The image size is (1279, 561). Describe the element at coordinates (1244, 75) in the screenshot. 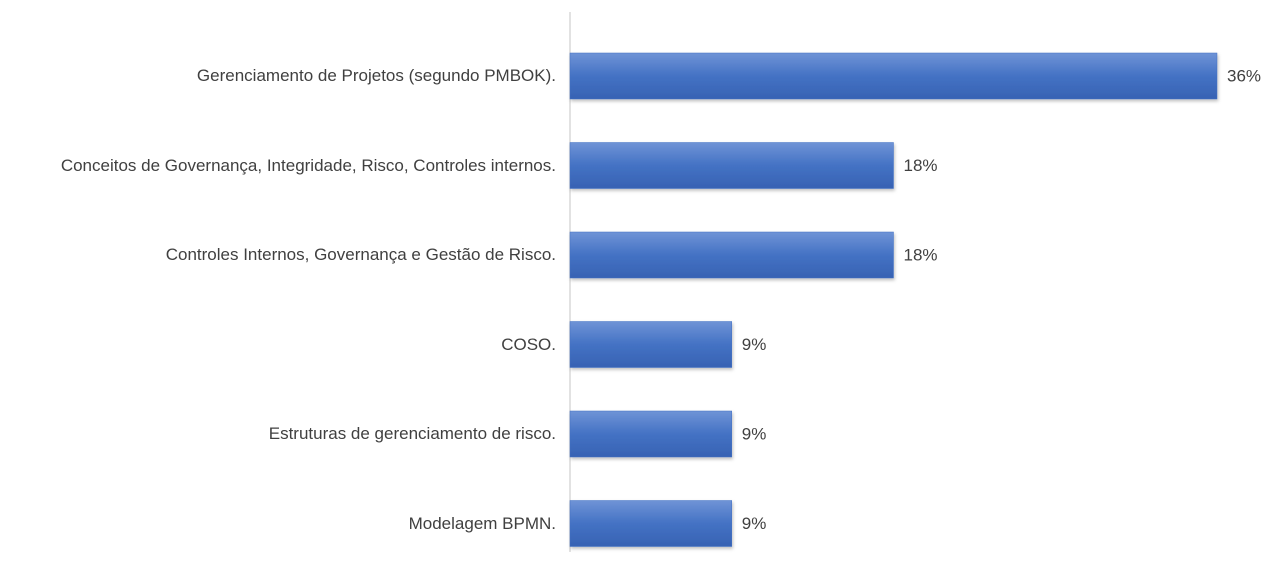

I see `value-label: 36%` at that location.